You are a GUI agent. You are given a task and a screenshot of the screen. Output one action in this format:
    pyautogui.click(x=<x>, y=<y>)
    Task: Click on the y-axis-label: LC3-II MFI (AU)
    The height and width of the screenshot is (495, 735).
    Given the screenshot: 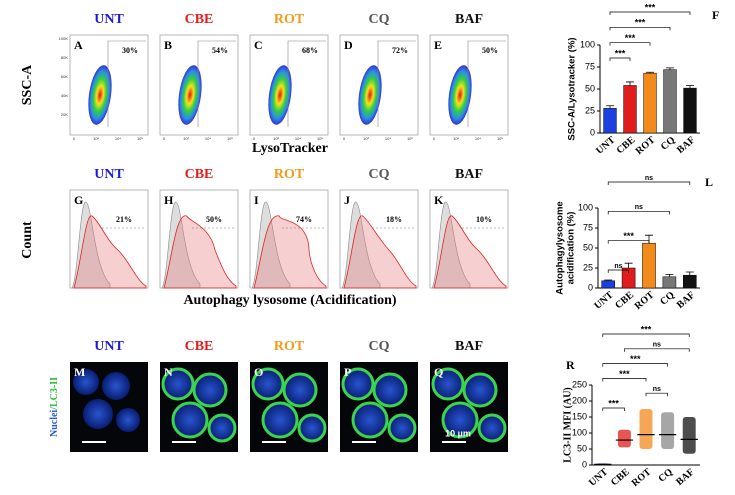 What is the action you would take?
    pyautogui.click(x=567, y=425)
    